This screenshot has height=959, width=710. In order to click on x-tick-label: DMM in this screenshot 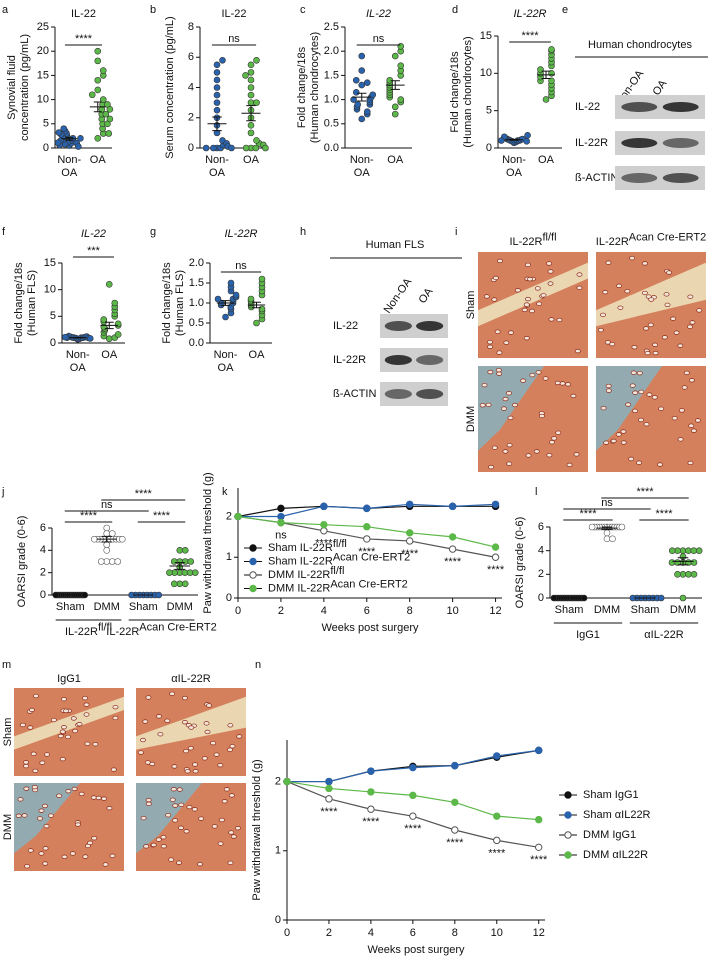, I will do `click(180, 607)`.